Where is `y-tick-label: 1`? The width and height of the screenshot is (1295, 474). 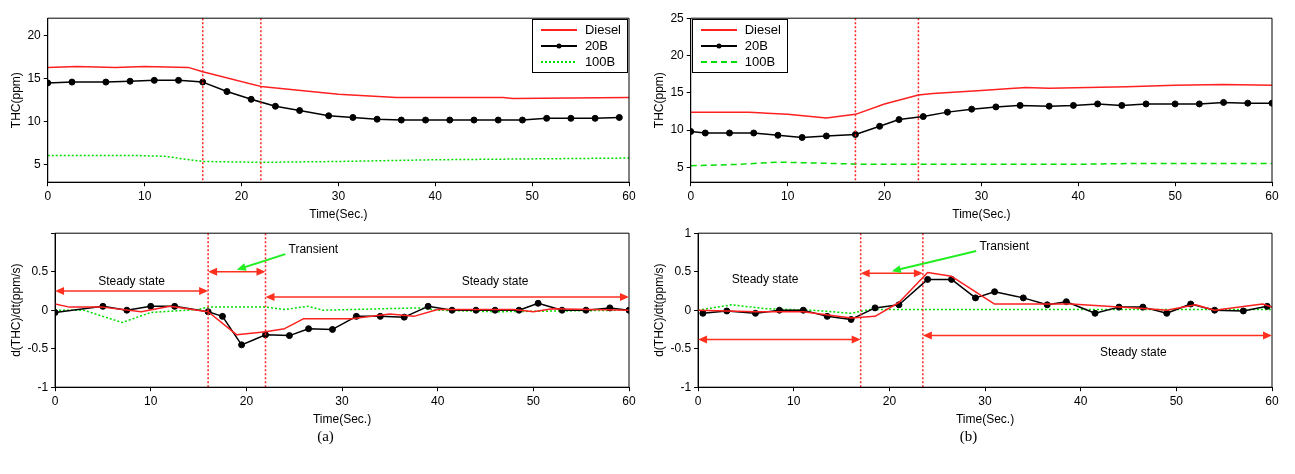
y-tick-label: 1 is located at coordinates (688, 232).